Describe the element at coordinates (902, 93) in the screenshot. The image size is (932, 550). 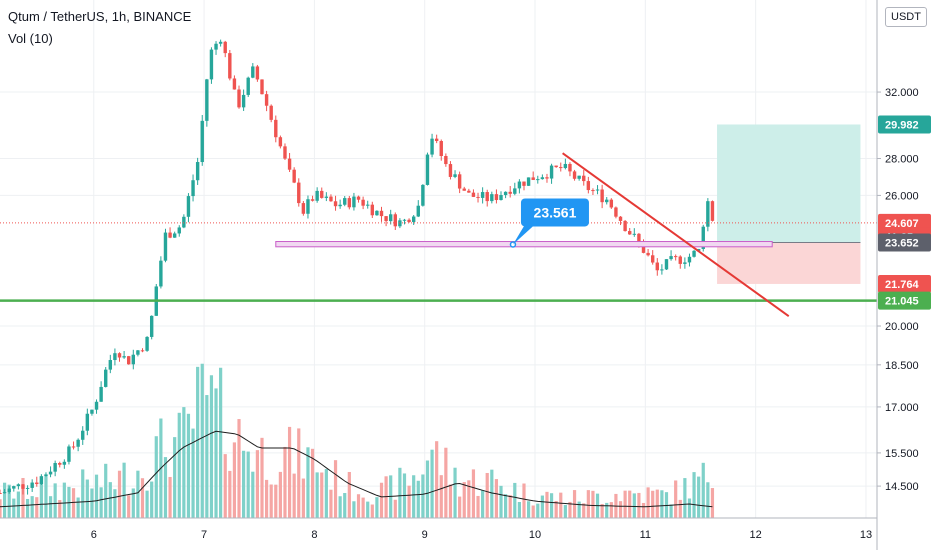
I see `y-tick-label: 32.000` at that location.